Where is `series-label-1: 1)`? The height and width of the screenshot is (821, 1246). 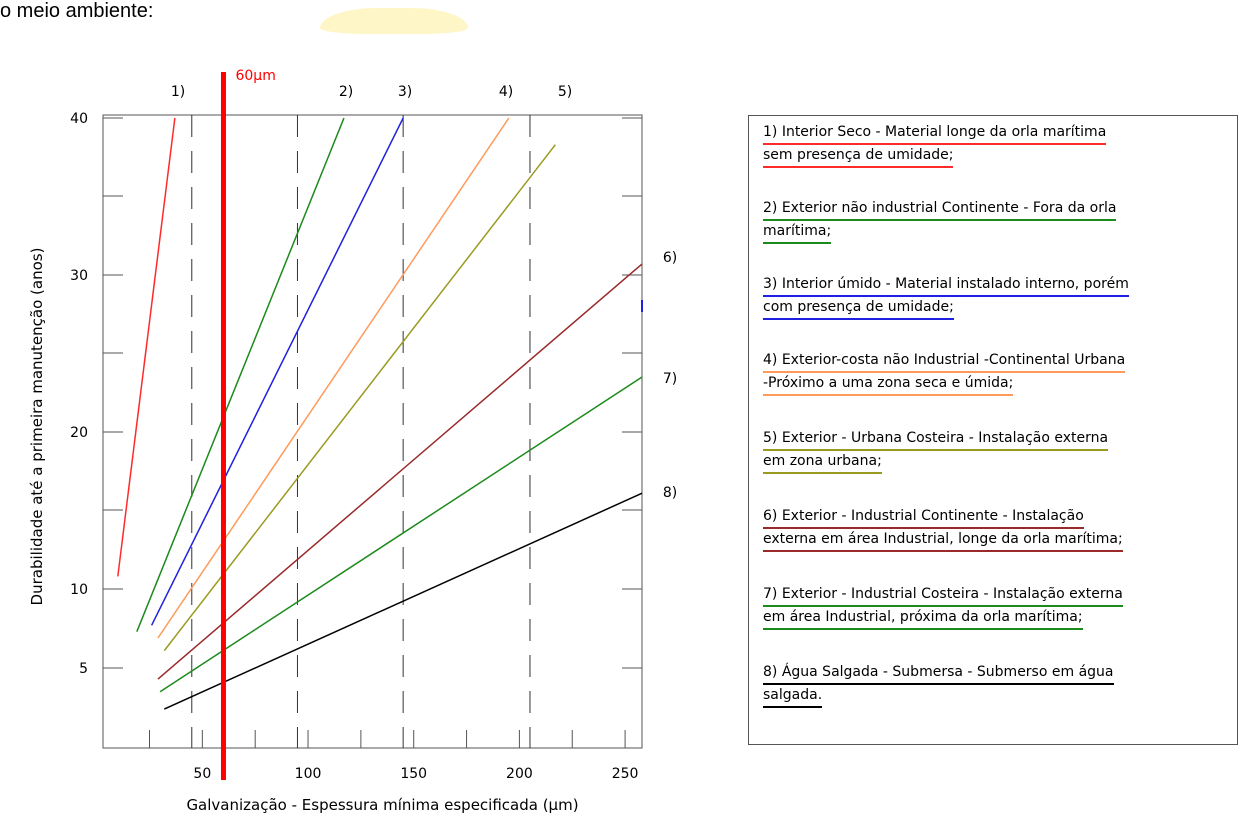
series-label-1: 1) is located at coordinates (178, 92).